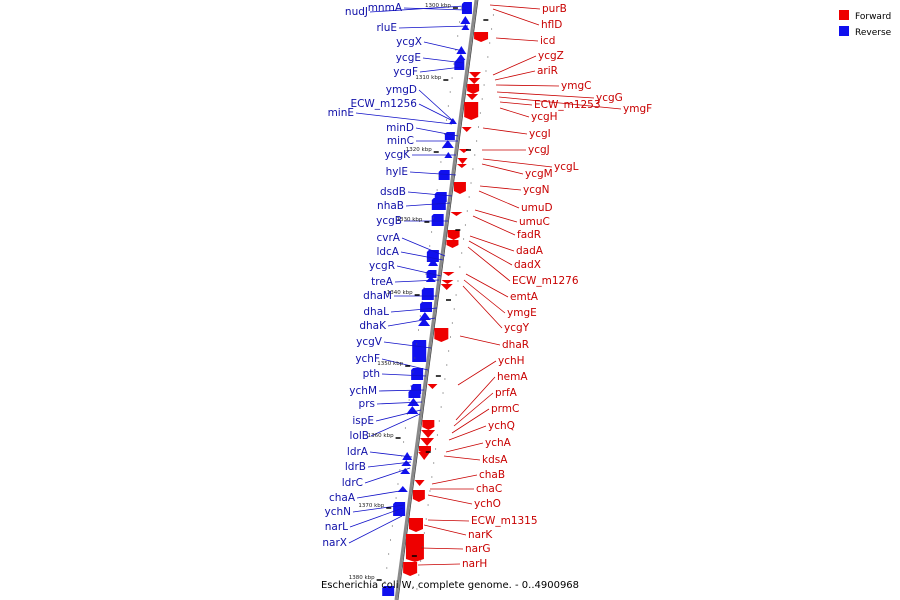 This screenshot has width=900, height=600. What do you see at coordinates (383, 104) in the screenshot?
I see `reverse-gene-label: ECW_m1256` at bounding box center [383, 104].